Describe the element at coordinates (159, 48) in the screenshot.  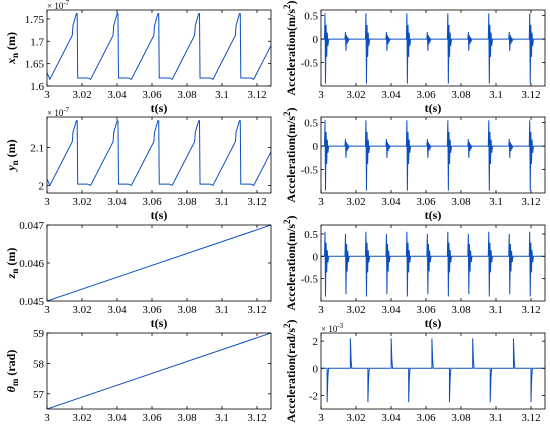
I see `axes-frame-xn` at that location.